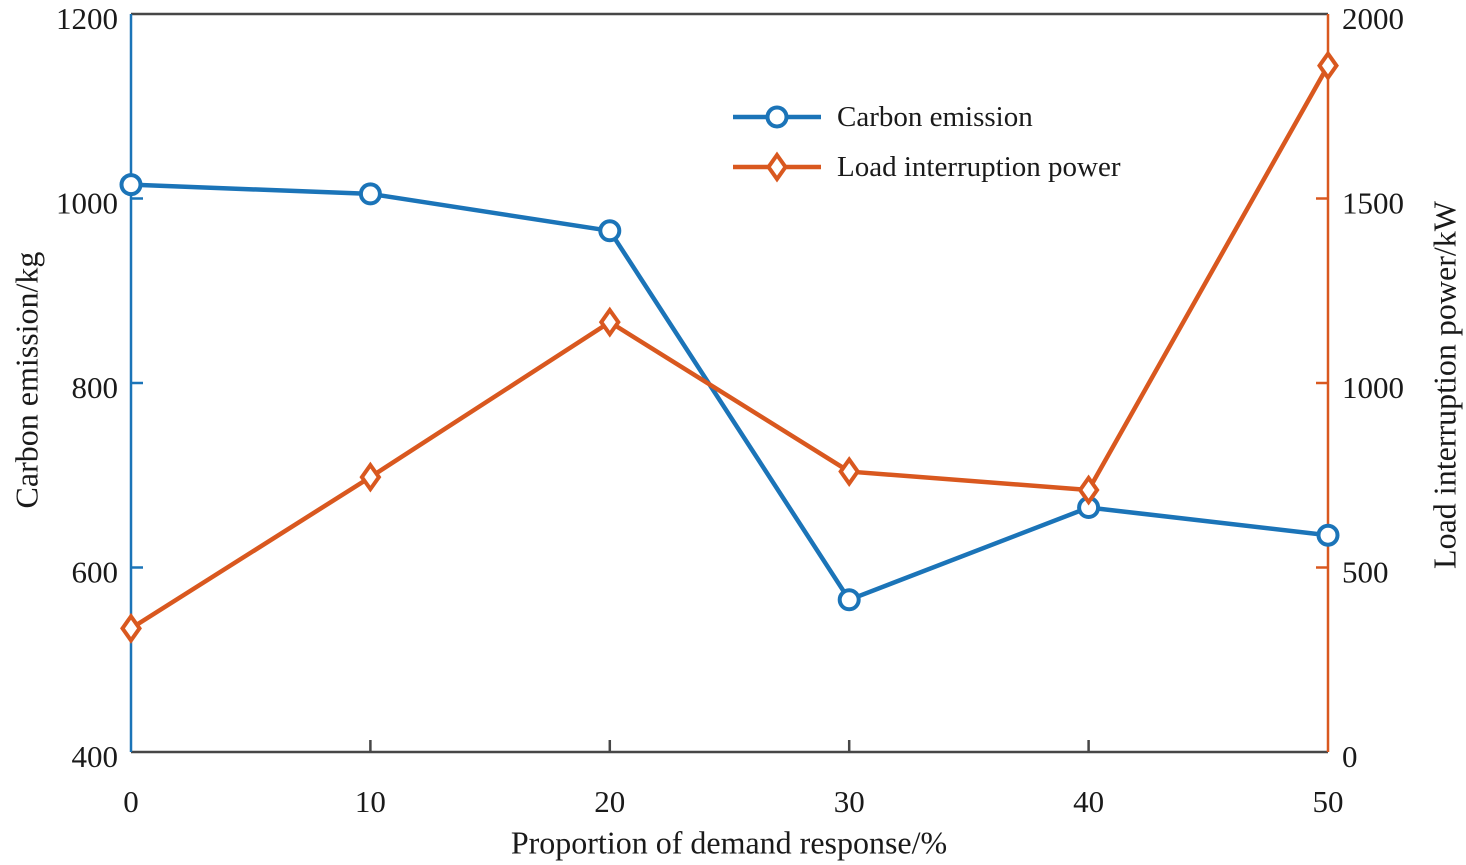 Image resolution: width=1466 pixels, height=865 pixels. I want to click on x-axis-ticks: 0 10 20 30 40 50, so click(733, 779).